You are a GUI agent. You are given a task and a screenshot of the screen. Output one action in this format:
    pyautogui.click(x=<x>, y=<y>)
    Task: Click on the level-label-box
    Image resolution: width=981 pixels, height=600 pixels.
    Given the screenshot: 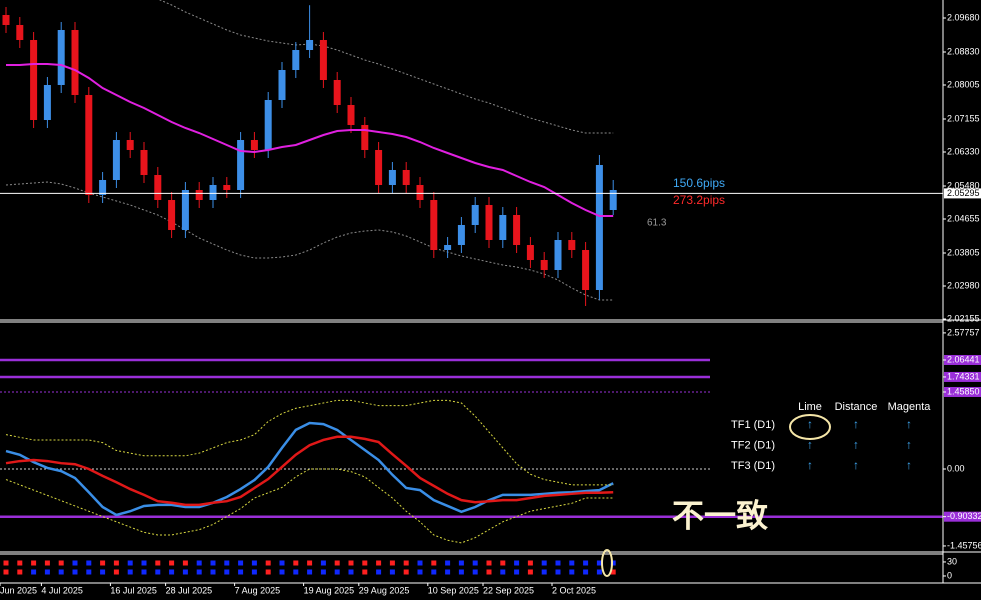 What is the action you would take?
    pyautogui.click(x=962, y=516)
    